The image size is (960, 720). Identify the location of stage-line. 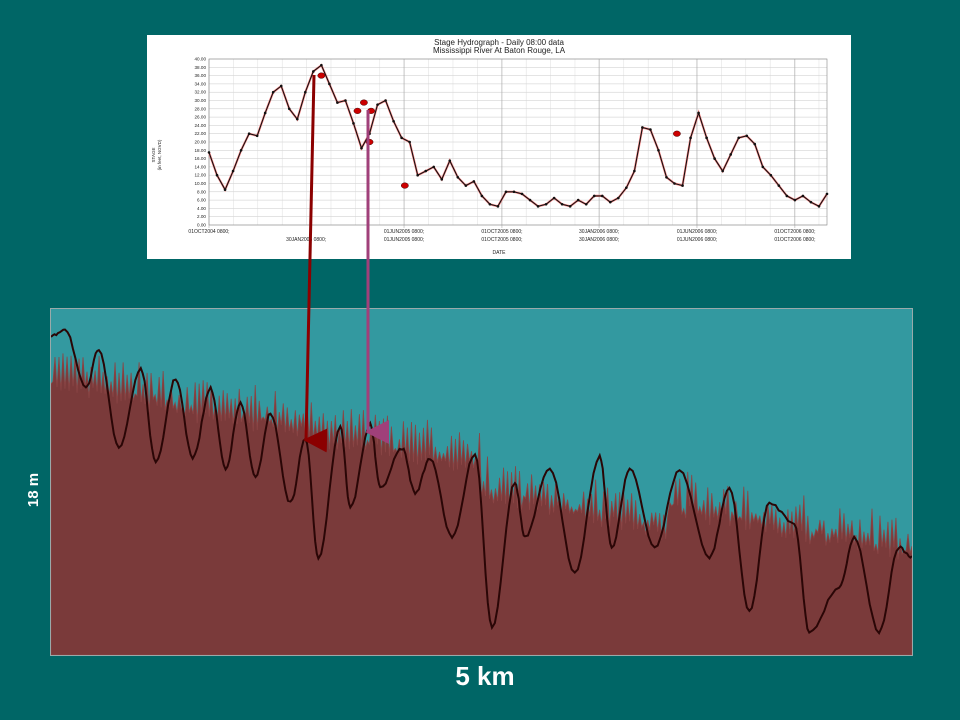
(518, 136).